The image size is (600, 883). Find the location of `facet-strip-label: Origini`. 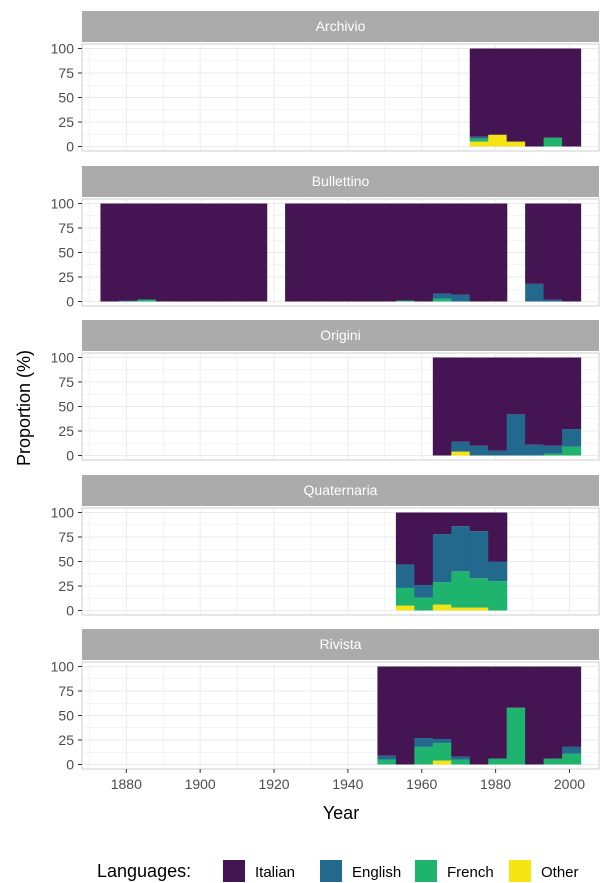

facet-strip-label: Origini is located at coordinates (340, 335).